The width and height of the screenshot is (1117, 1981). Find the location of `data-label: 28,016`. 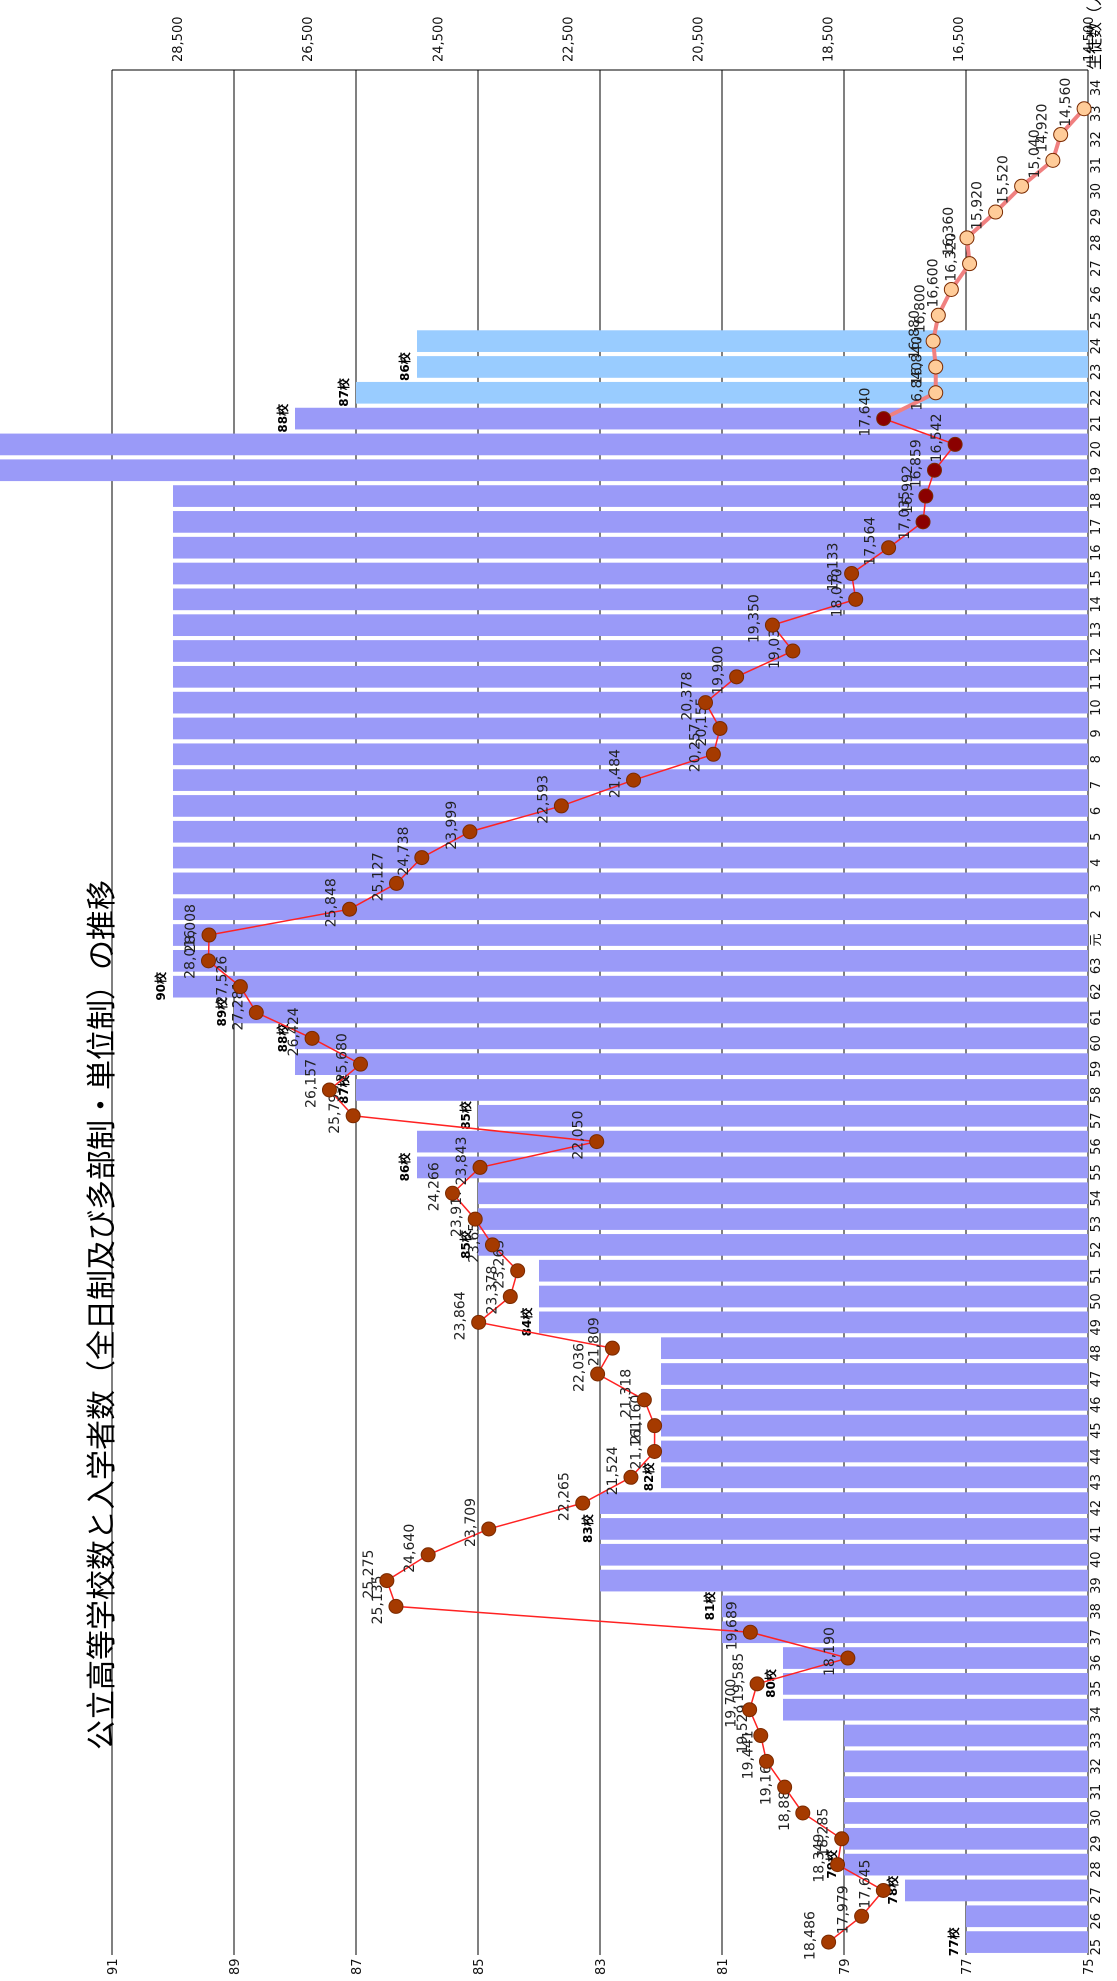

data-label: 28,016 is located at coordinates (190, 954).